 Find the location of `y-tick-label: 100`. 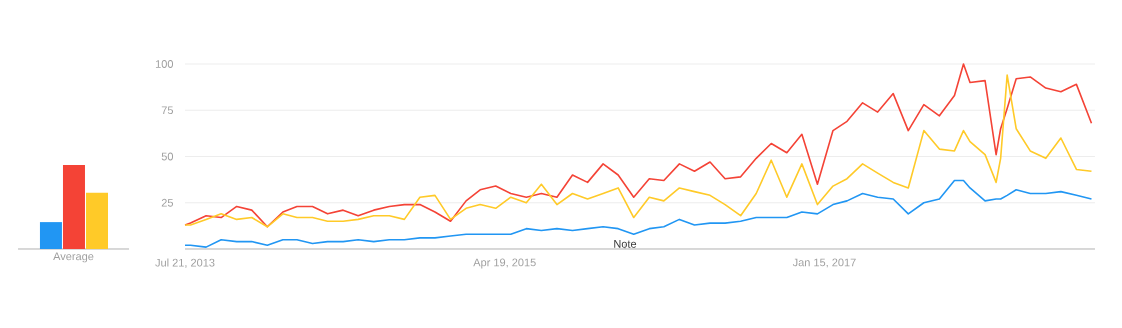

y-tick-label: 100 is located at coordinates (164, 64).